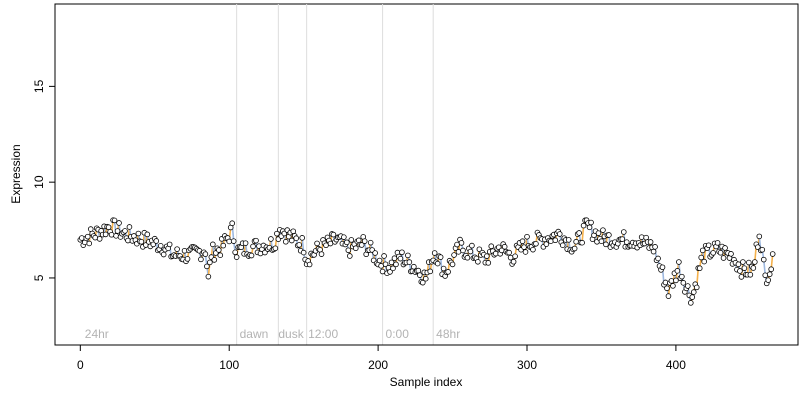 Image resolution: width=800 pixels, height=400 pixels. What do you see at coordinates (272, 334) in the screenshot?
I see `phase-labels: 24hr dawn dusk 12:00 0:00 48hr` at bounding box center [272, 334].